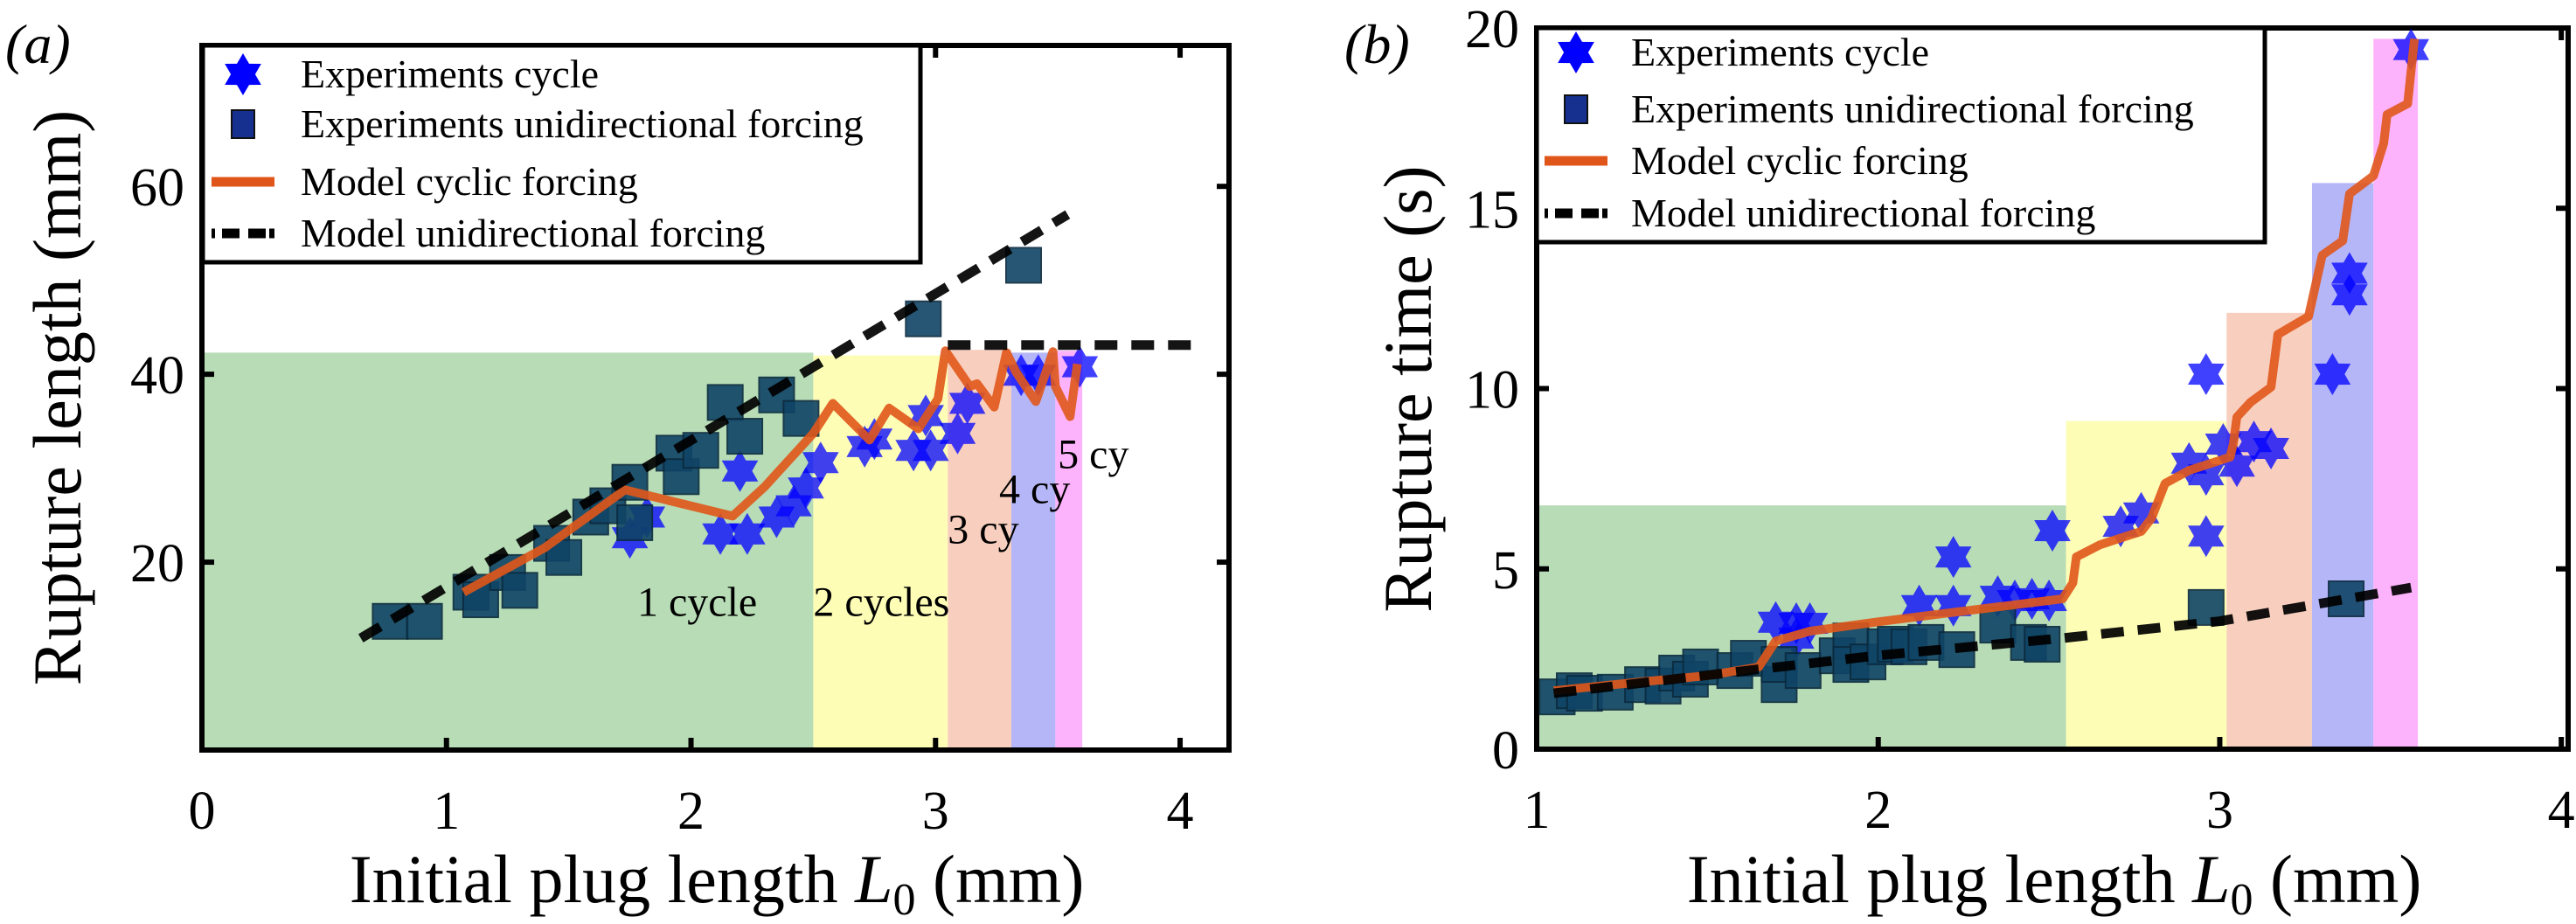  What do you see at coordinates (1408, 388) in the screenshot?
I see `y-axis-label: Rupture time (s)` at bounding box center [1408, 388].